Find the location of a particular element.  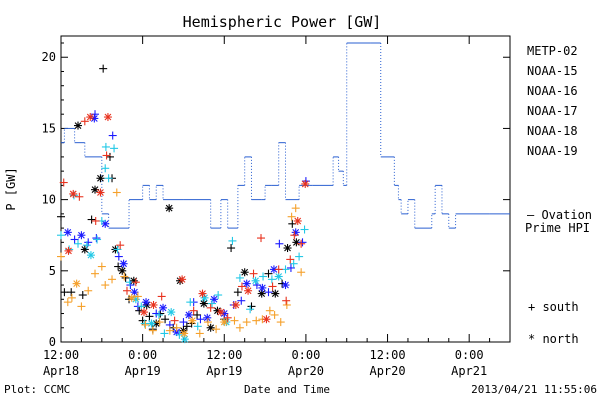

footer-source: Plot: CCMC is located at coordinates (37, 389).